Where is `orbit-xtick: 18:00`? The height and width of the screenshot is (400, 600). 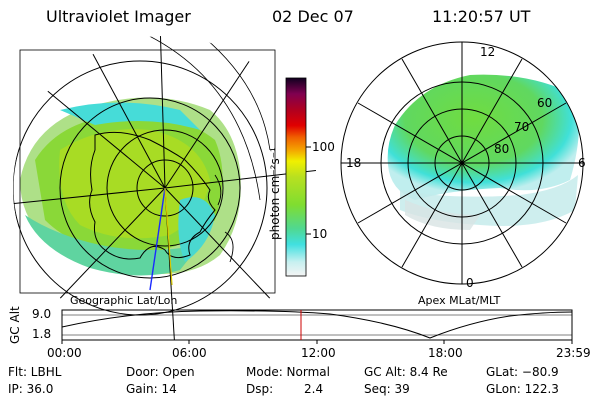
orbit-xtick: 18:00 is located at coordinates (445, 353).